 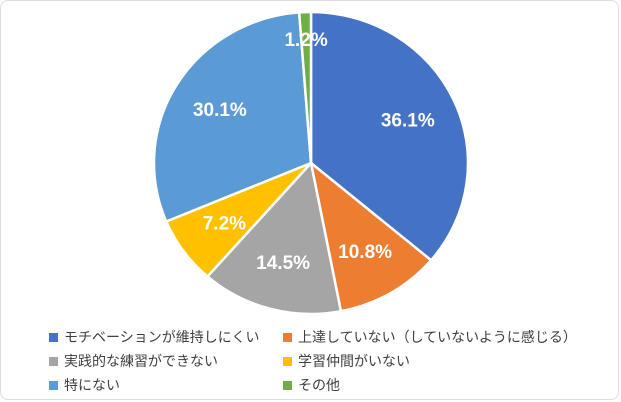 I want to click on legend-label: 特にない, so click(x=92, y=385).